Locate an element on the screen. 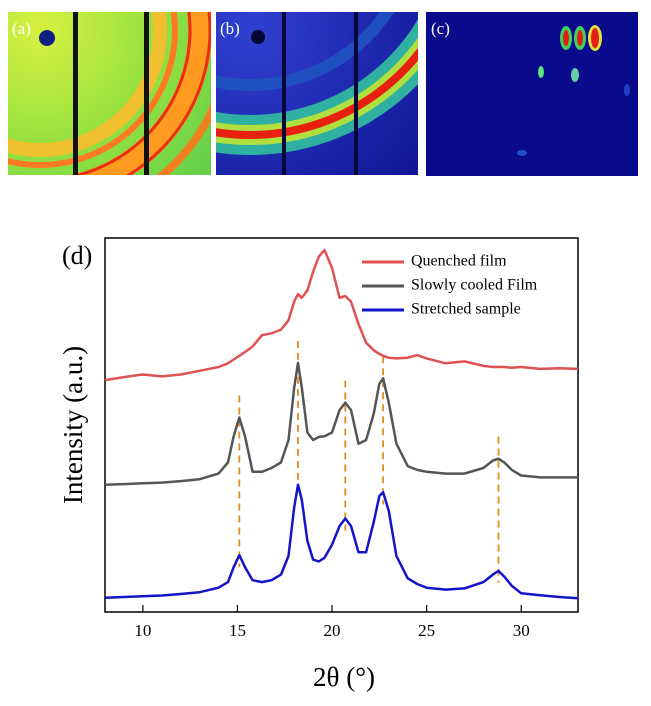 This screenshot has width=651, height=706. x-axis-label: 2θ (°) is located at coordinates (344, 677).